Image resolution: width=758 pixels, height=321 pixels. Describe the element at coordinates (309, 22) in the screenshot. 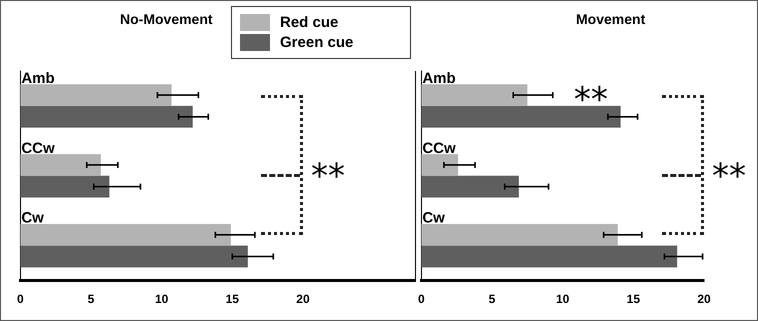

I see `legend-label: Red cue` at that location.